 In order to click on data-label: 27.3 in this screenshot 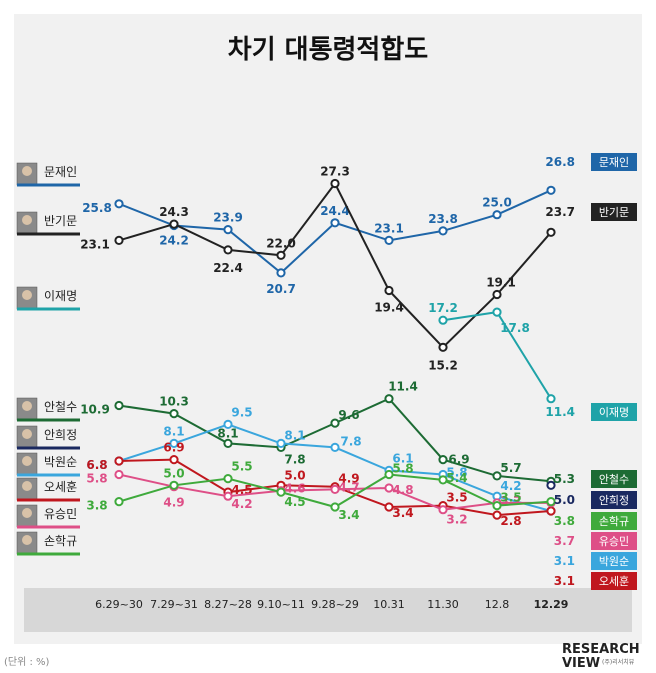, I will do `click(335, 172)`.